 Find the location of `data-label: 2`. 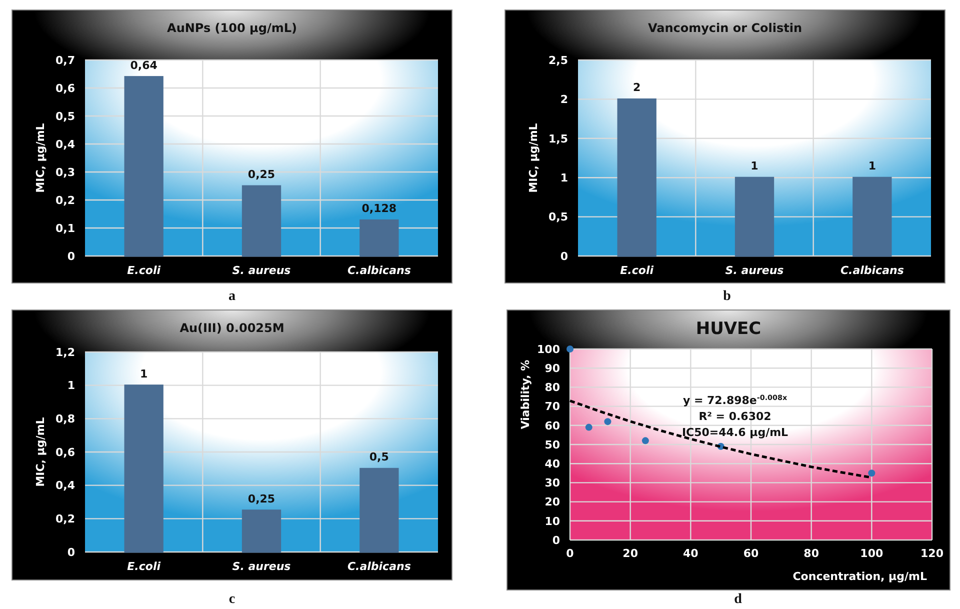

data-label: 2 is located at coordinates (637, 87).